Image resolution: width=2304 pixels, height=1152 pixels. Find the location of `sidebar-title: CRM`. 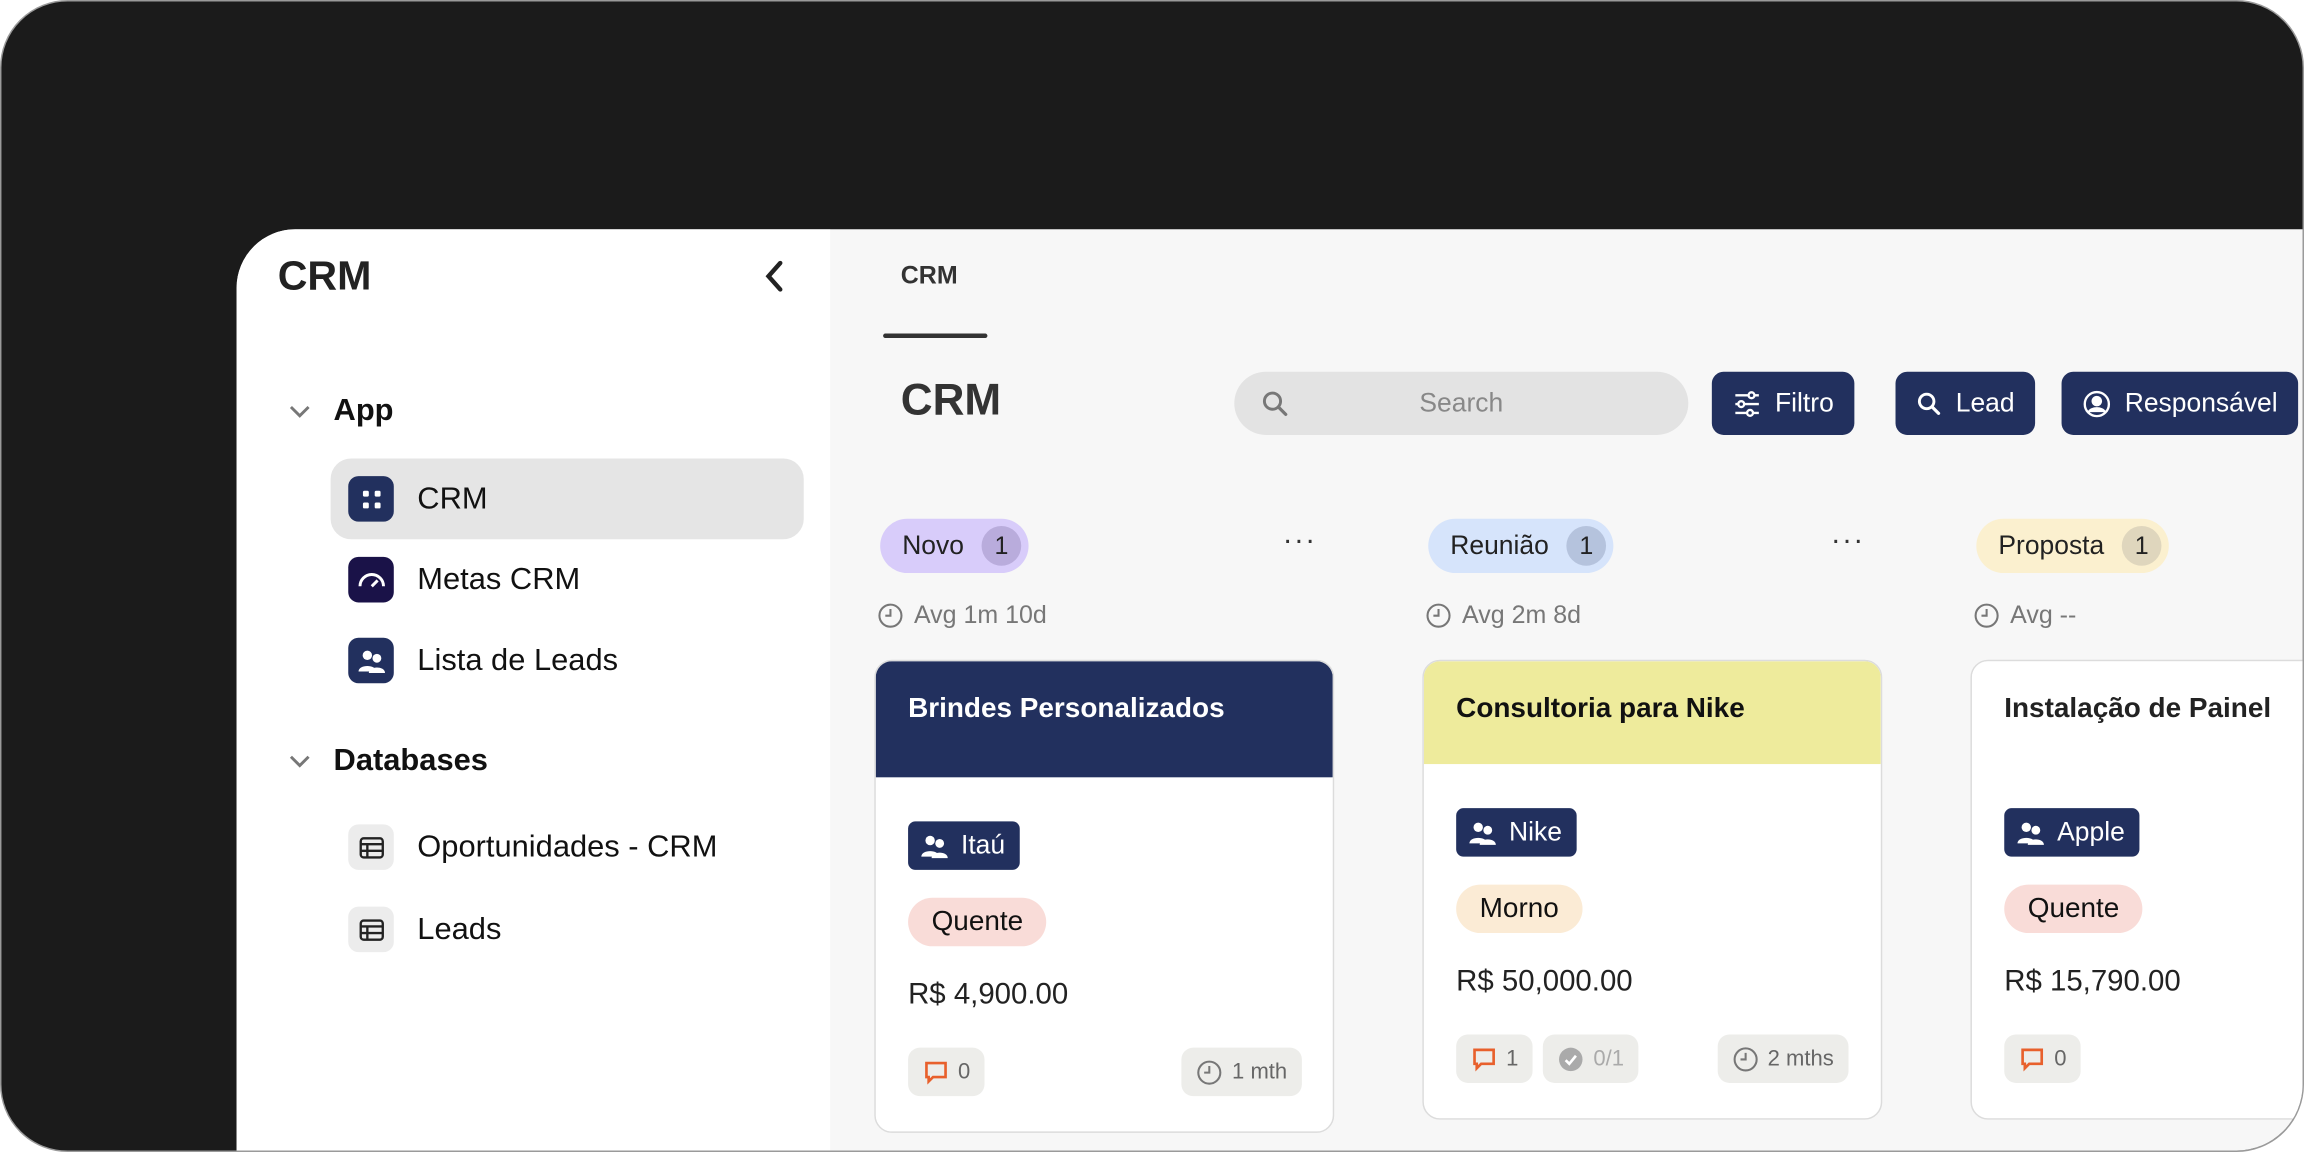

sidebar-title: CRM is located at coordinates (324, 275).